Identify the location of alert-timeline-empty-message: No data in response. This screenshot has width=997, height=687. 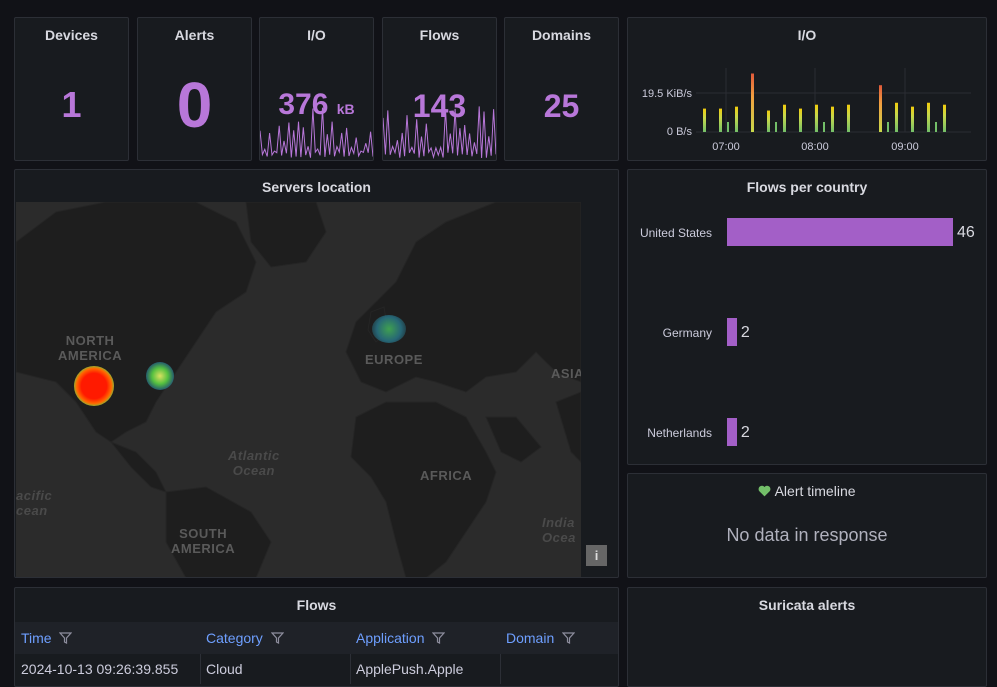
(807, 535).